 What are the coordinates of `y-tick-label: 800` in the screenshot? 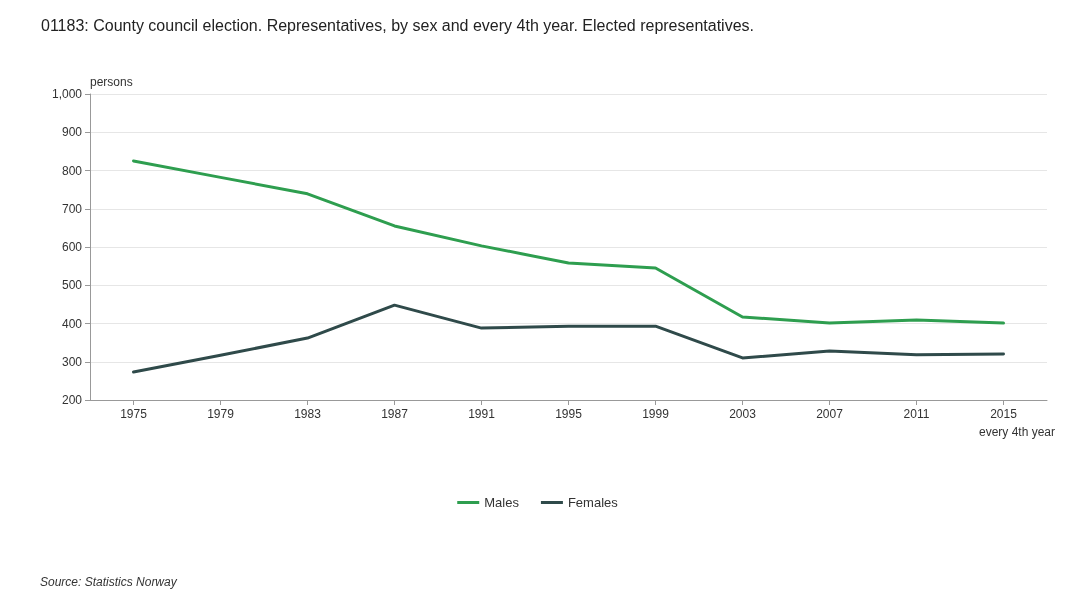 It's located at (72, 170).